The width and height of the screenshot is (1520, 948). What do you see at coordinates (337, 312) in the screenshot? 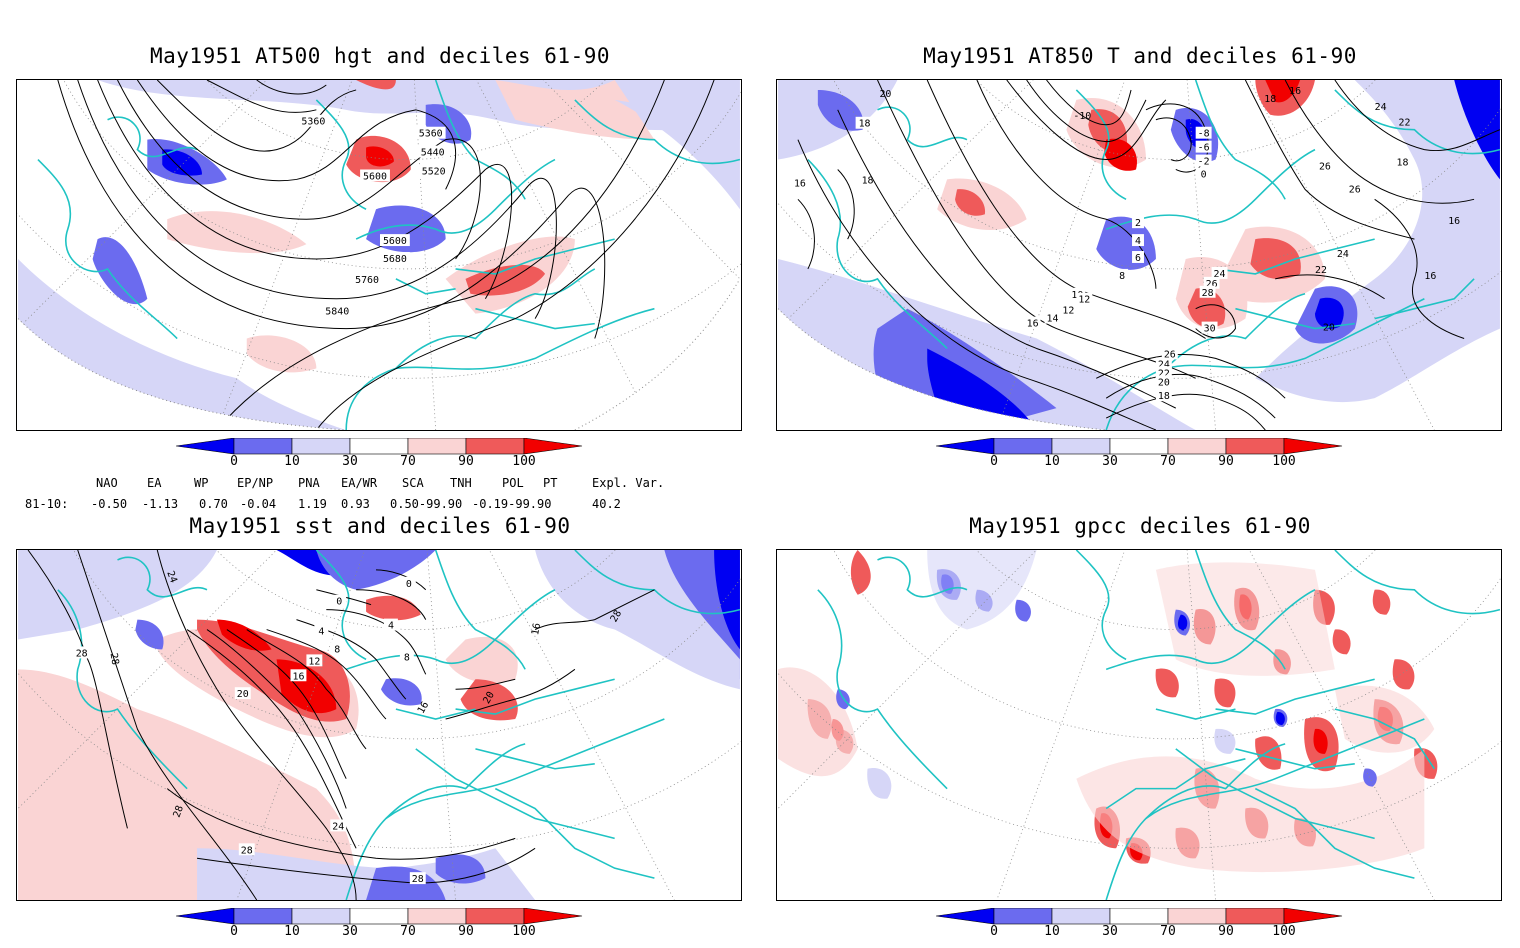
I see `svg-text: 5840` at bounding box center [337, 312].